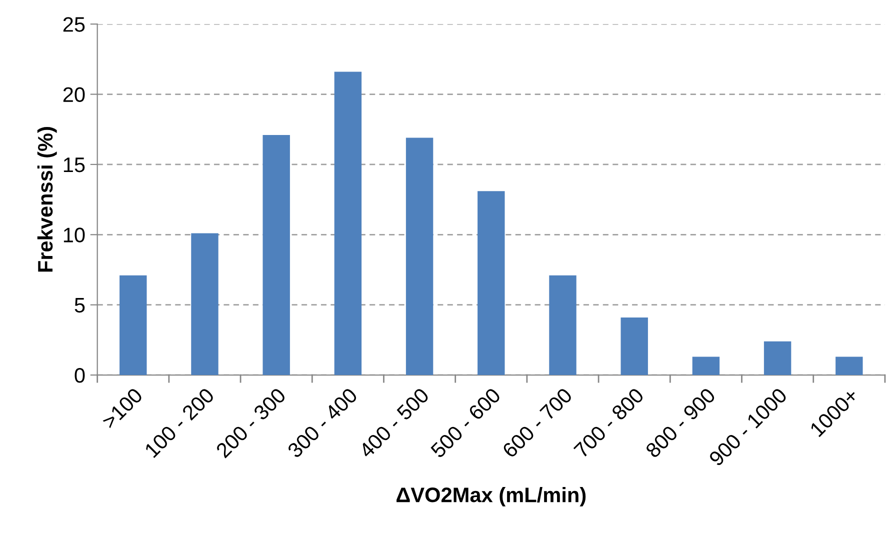 This screenshot has width=893, height=535. Describe the element at coordinates (609, 422) in the screenshot. I see `x-tick-label: 700 - 800` at that location.